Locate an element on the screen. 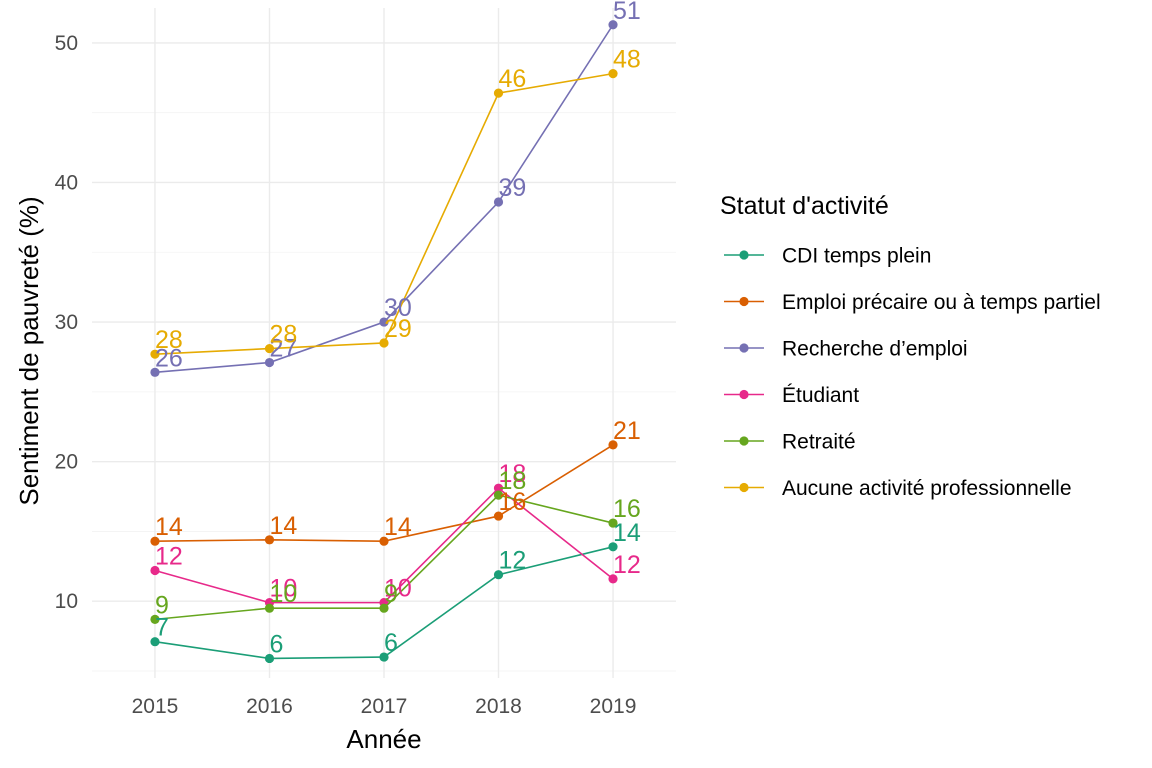  legend-label: Aucune activité professionnelle is located at coordinates (927, 488).